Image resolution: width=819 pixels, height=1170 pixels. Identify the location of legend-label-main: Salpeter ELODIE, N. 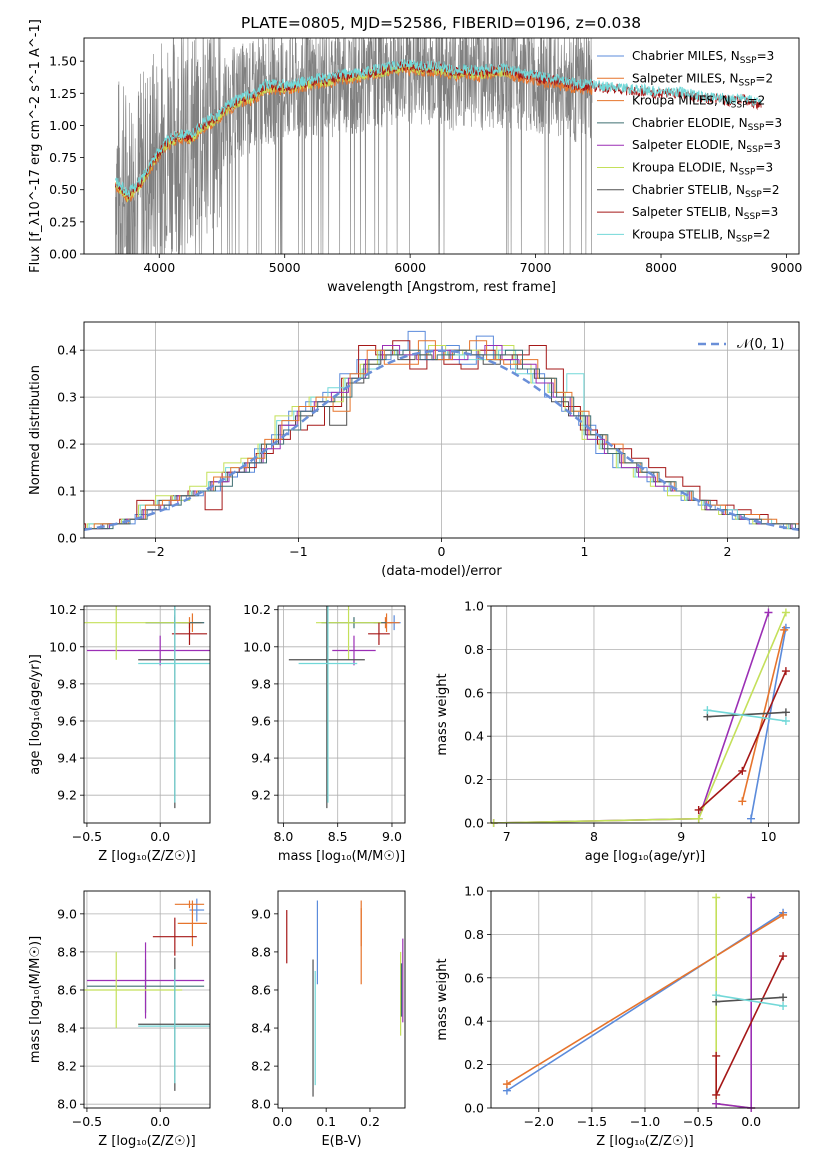
(689, 145).